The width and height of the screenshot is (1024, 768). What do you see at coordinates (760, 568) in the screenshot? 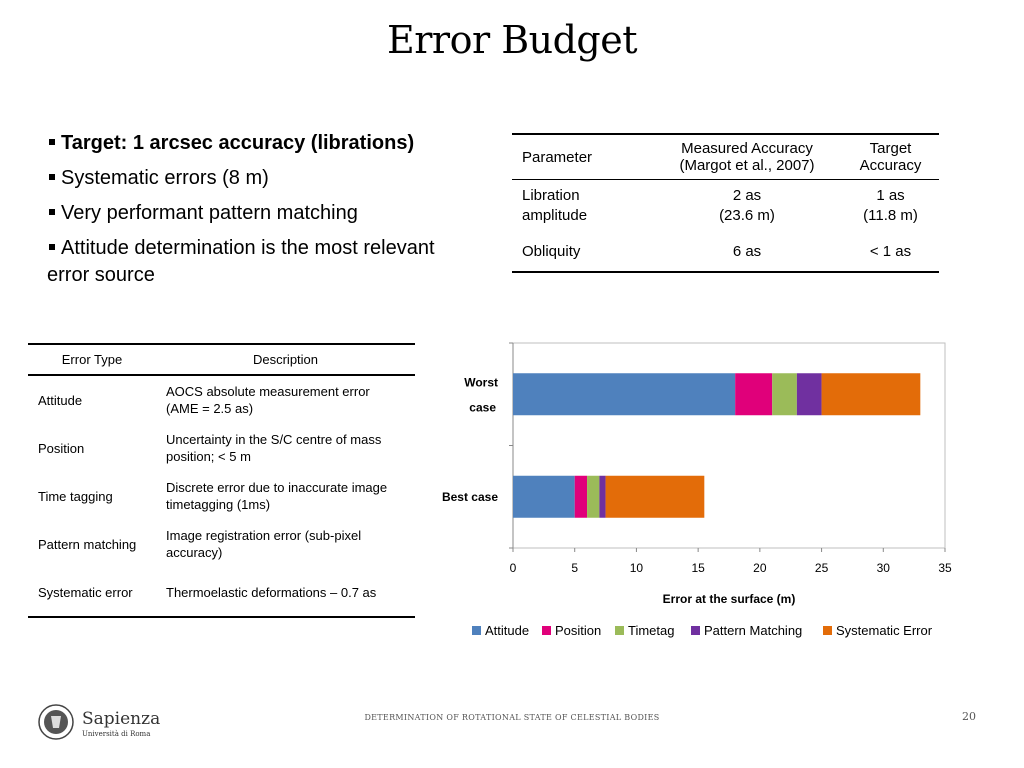
I see `x-tick-label: 20` at bounding box center [760, 568].